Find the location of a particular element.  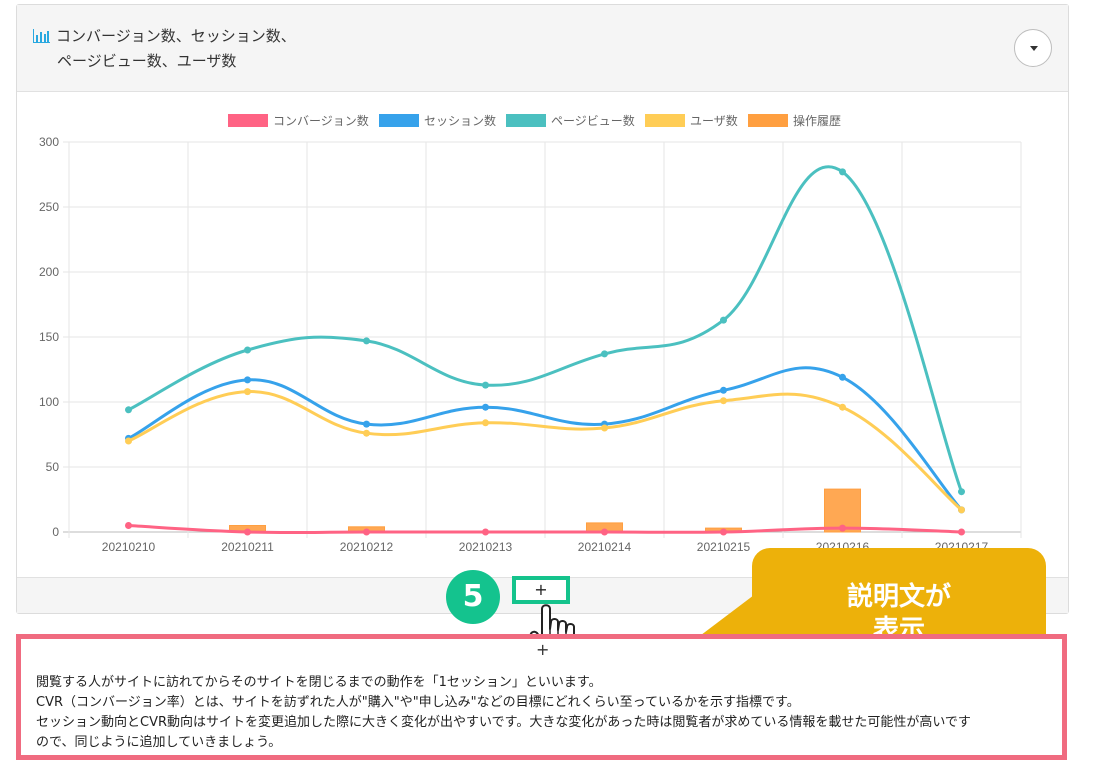

legend-label: ユーザ数 is located at coordinates (714, 120).